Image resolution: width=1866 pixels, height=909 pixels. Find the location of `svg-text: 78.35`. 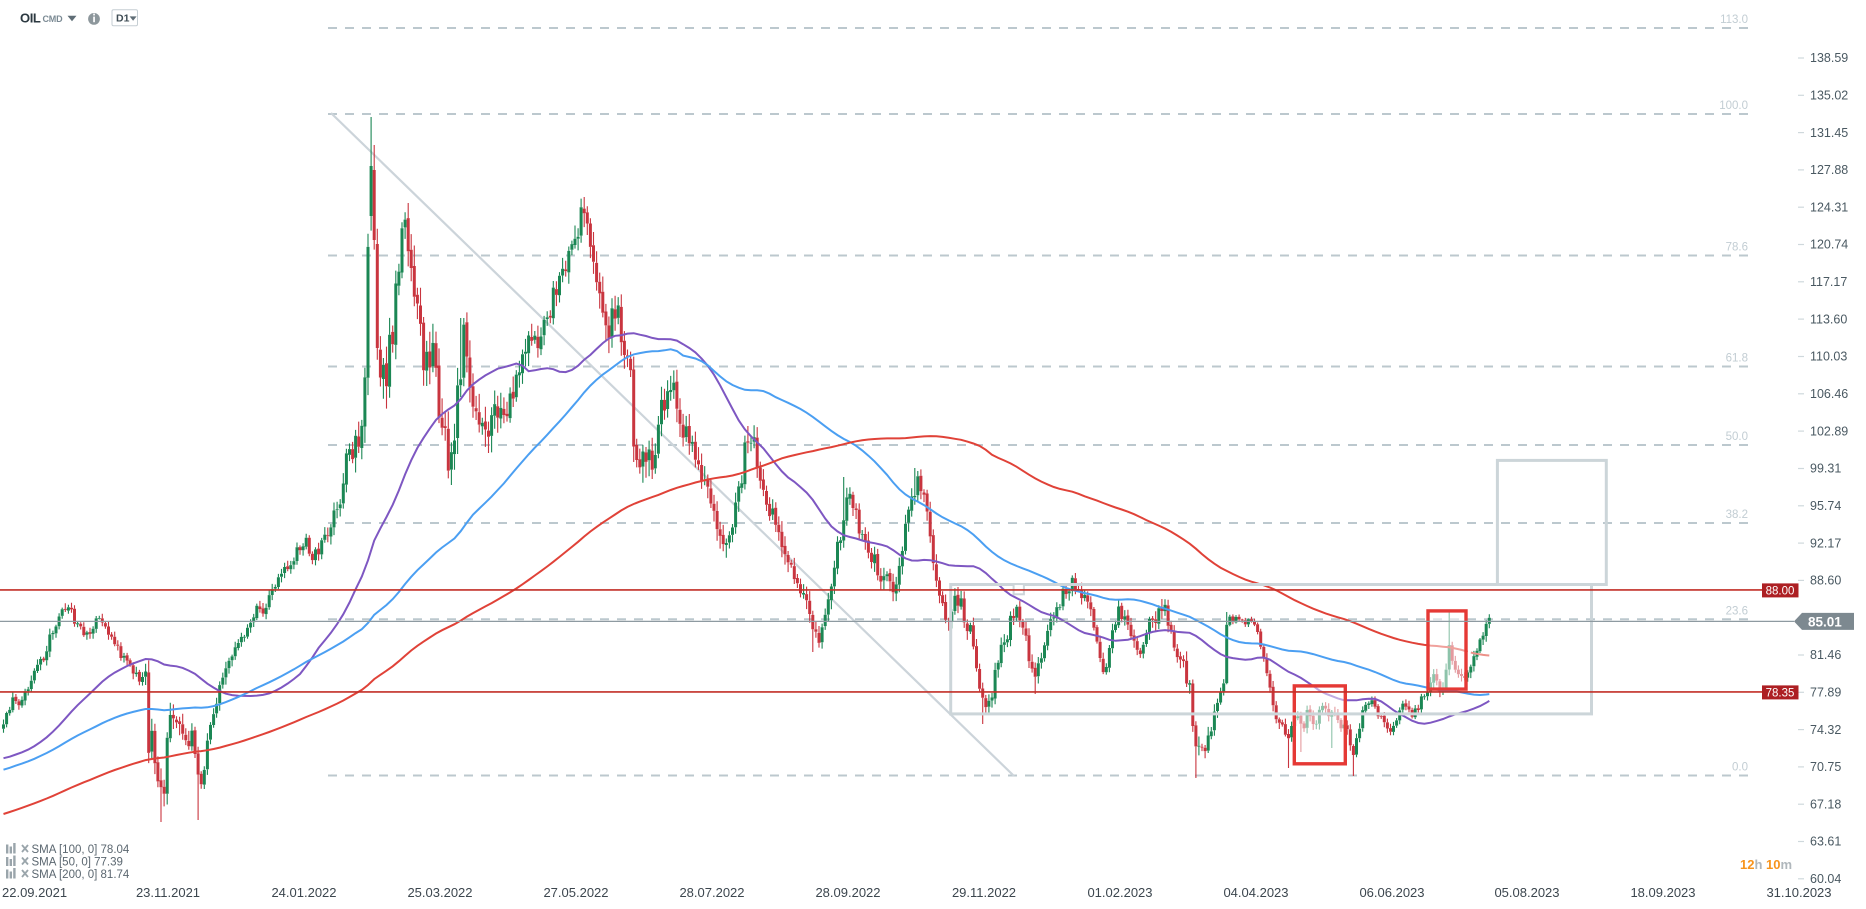

svg-text: 78.35 is located at coordinates (1780, 694).